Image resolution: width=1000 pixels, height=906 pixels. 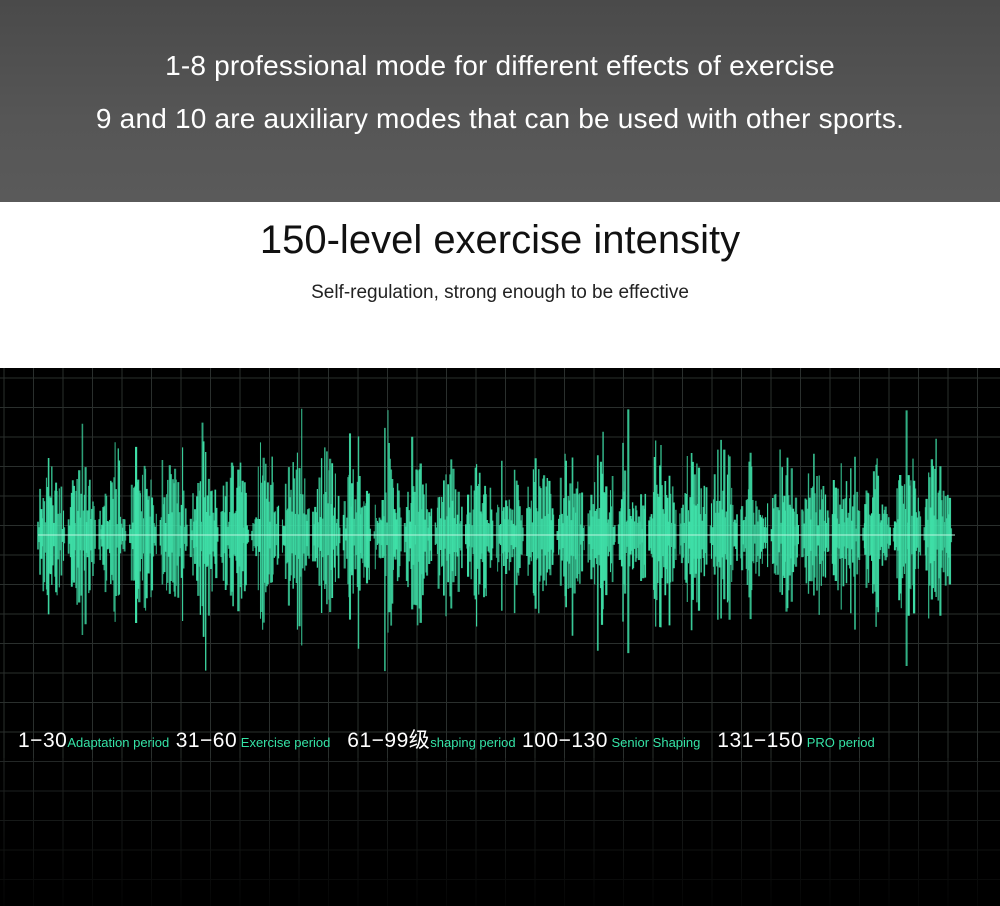 I want to click on level-4: 100−130 Senior Shaping, so click(x=614, y=740).